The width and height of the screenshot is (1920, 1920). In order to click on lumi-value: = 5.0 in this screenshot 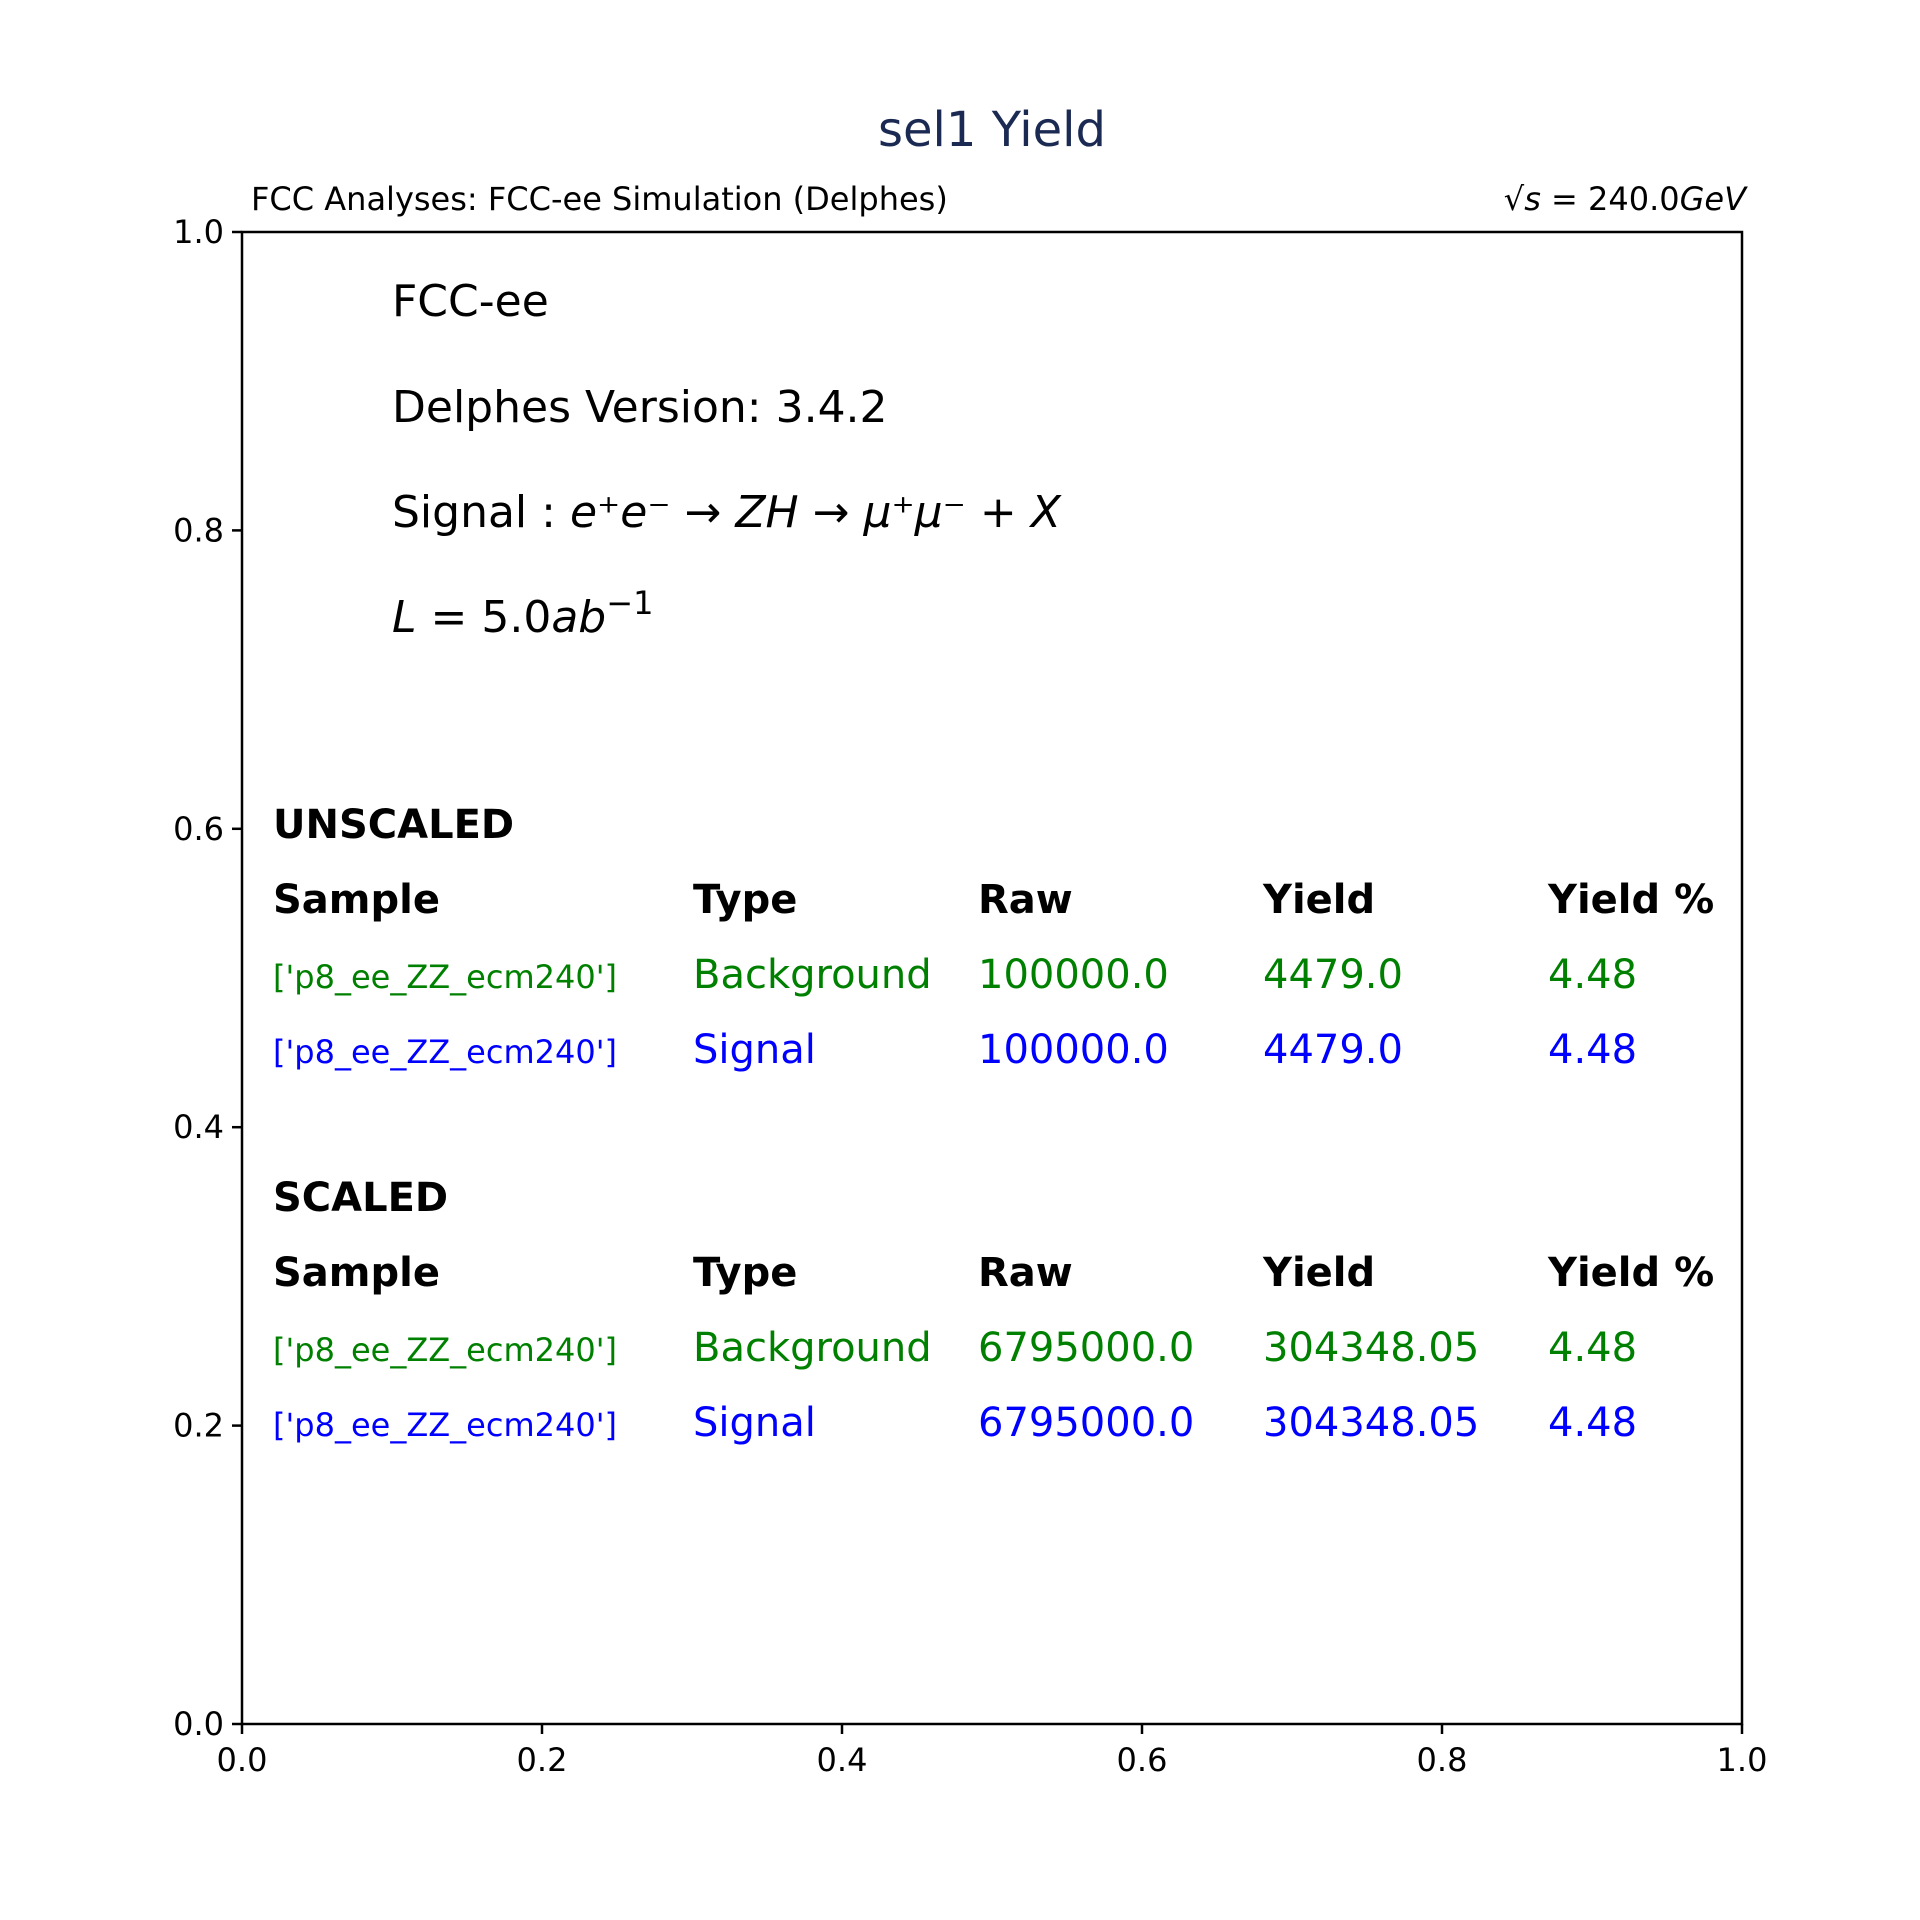, I will do `click(484, 617)`.